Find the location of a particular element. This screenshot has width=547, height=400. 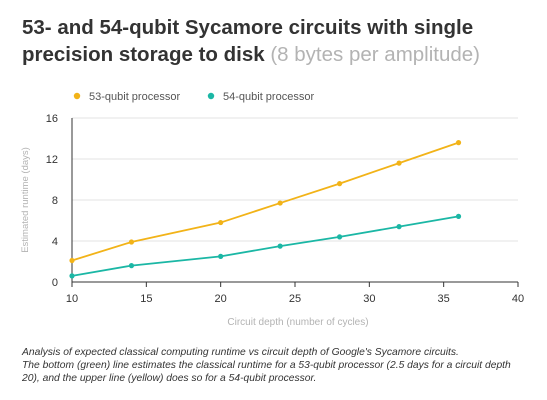

x-tick-label-25: 25 is located at coordinates (295, 299).